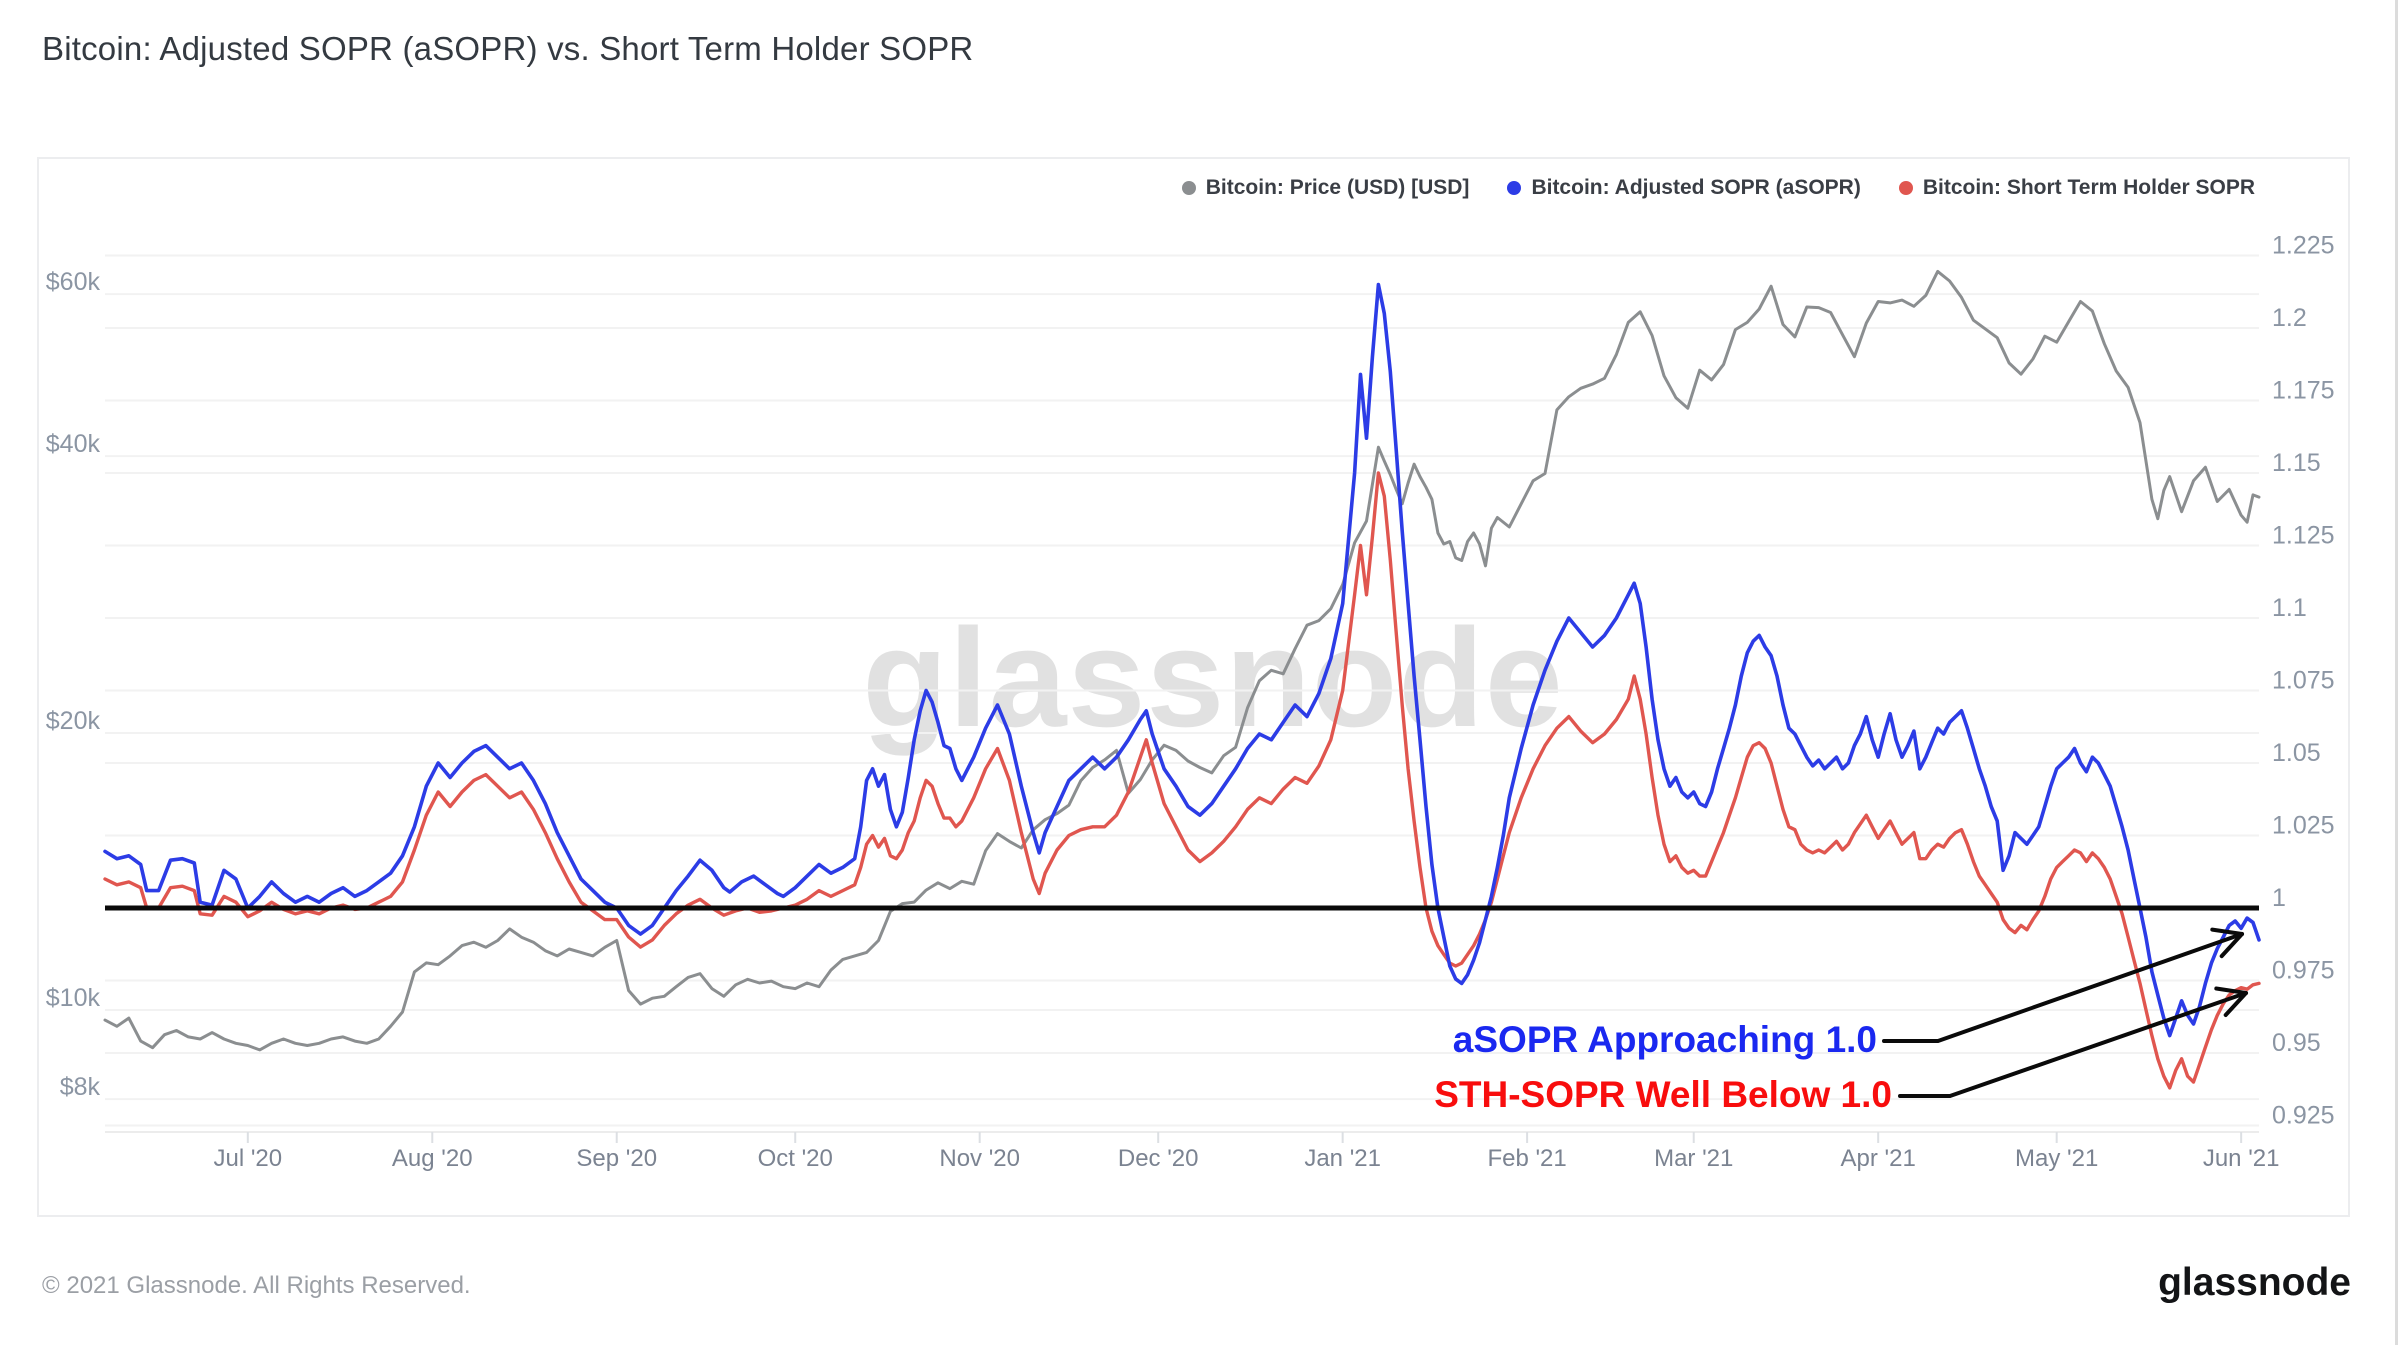  Describe the element at coordinates (2303, 391) in the screenshot. I see `y-axis-right-label: 1.175` at that location.